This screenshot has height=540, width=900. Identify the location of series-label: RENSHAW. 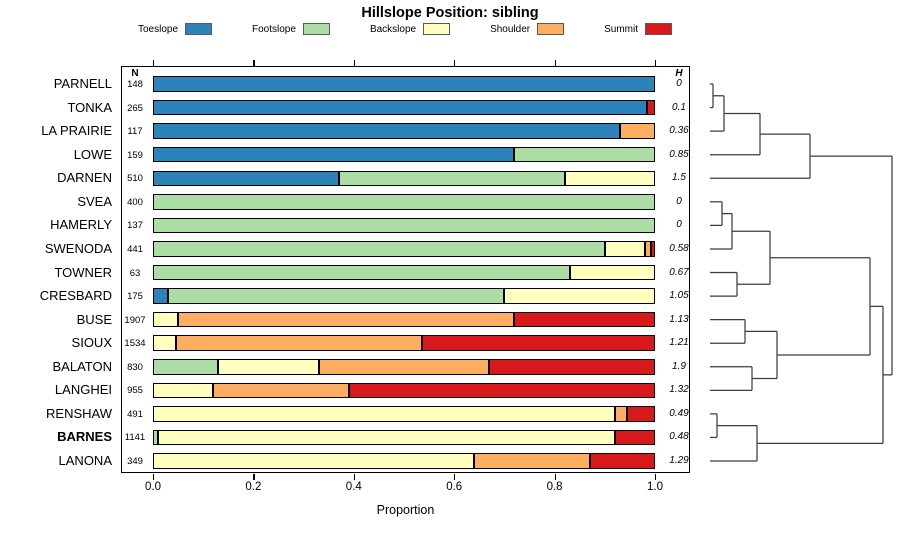
(79, 413).